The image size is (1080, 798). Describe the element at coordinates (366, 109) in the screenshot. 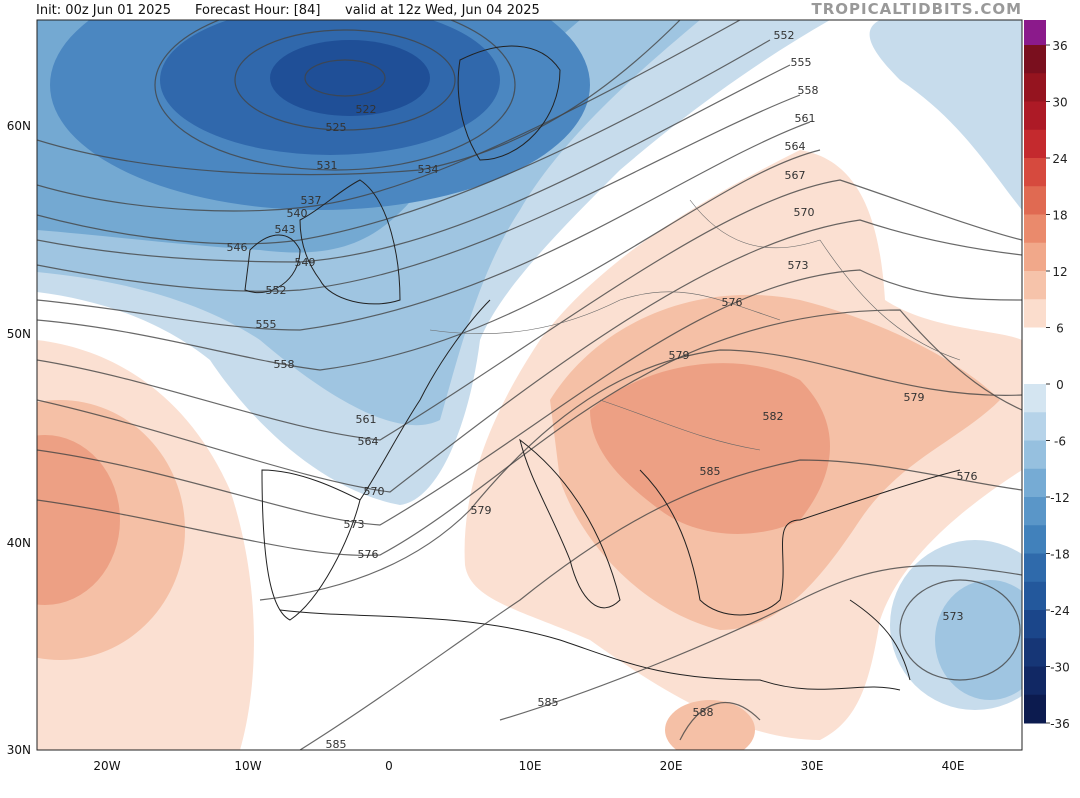

I see `contour-label: 522` at that location.